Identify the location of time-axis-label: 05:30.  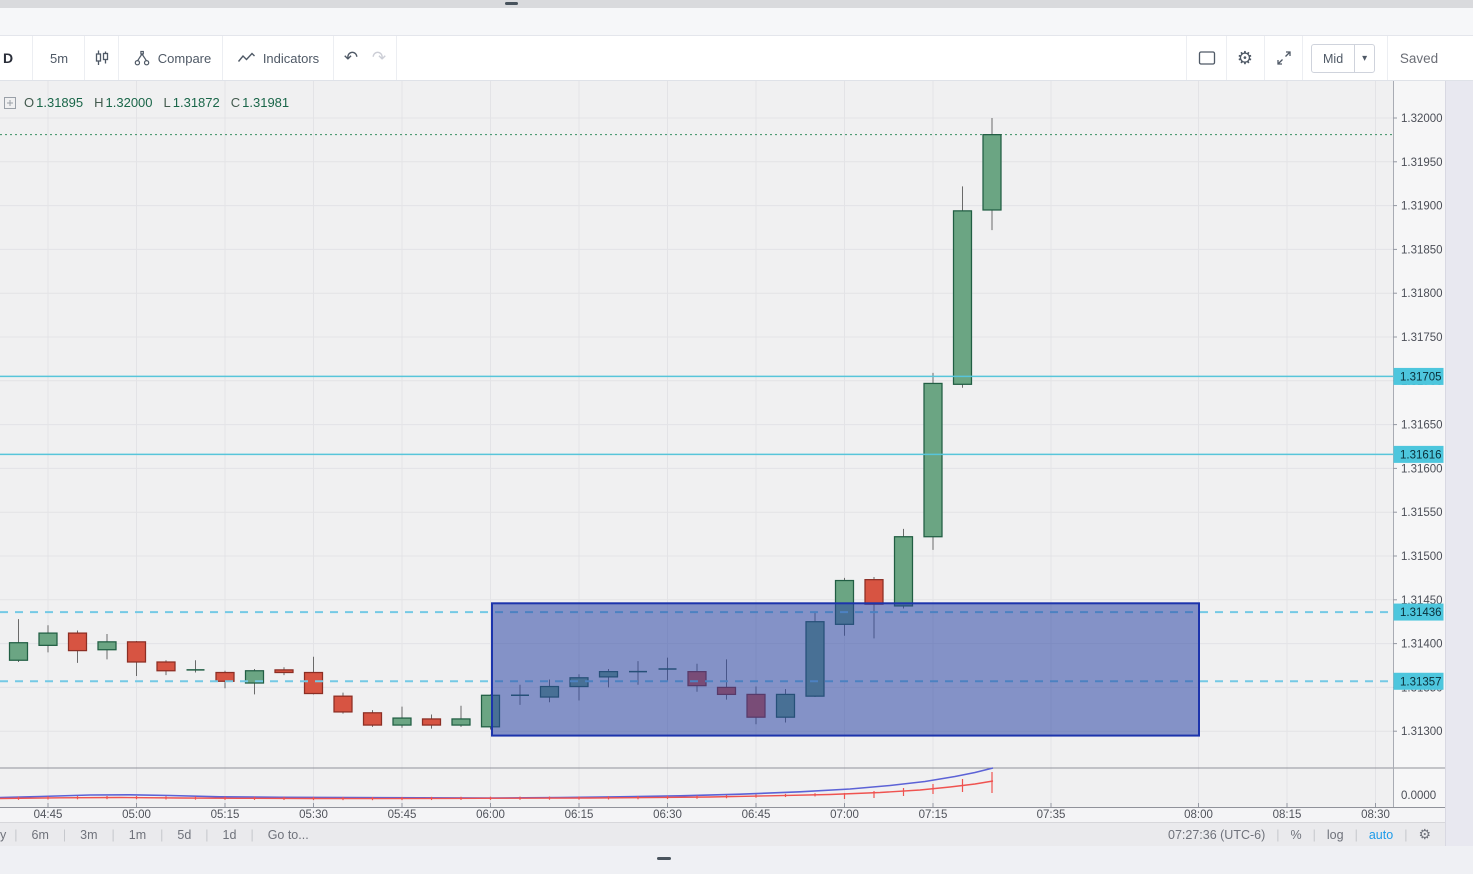
(313, 815).